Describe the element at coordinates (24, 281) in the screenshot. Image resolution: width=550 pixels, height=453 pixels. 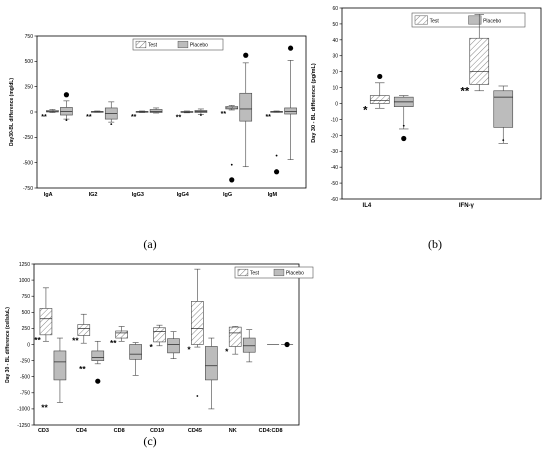
I see `y-tick-label: 1000` at that location.